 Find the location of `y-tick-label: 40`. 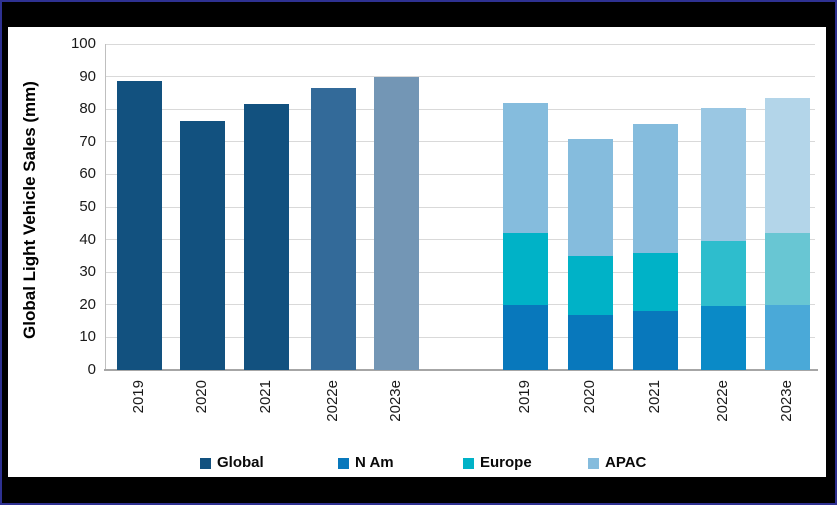

y-tick-label: 40 is located at coordinates (87, 239).